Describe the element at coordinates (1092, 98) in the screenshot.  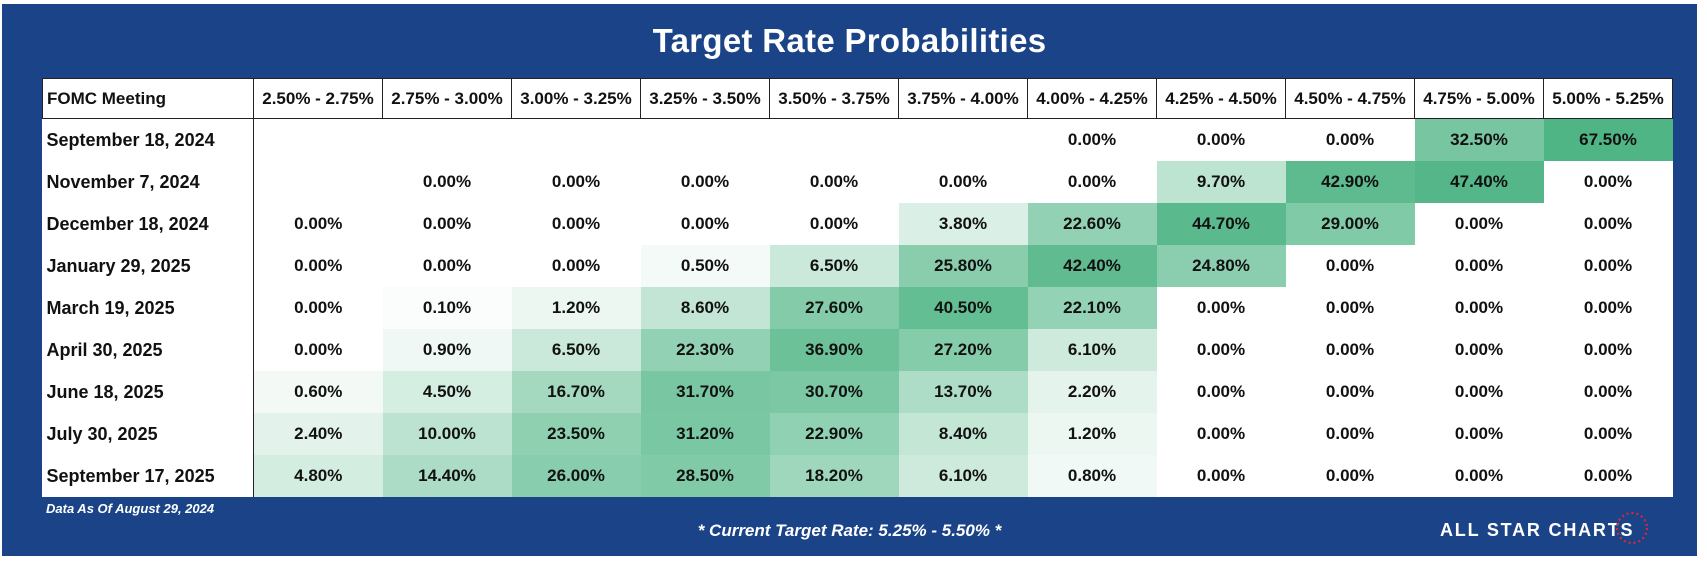
I see `column-header: 4.00% - 4.25%` at that location.